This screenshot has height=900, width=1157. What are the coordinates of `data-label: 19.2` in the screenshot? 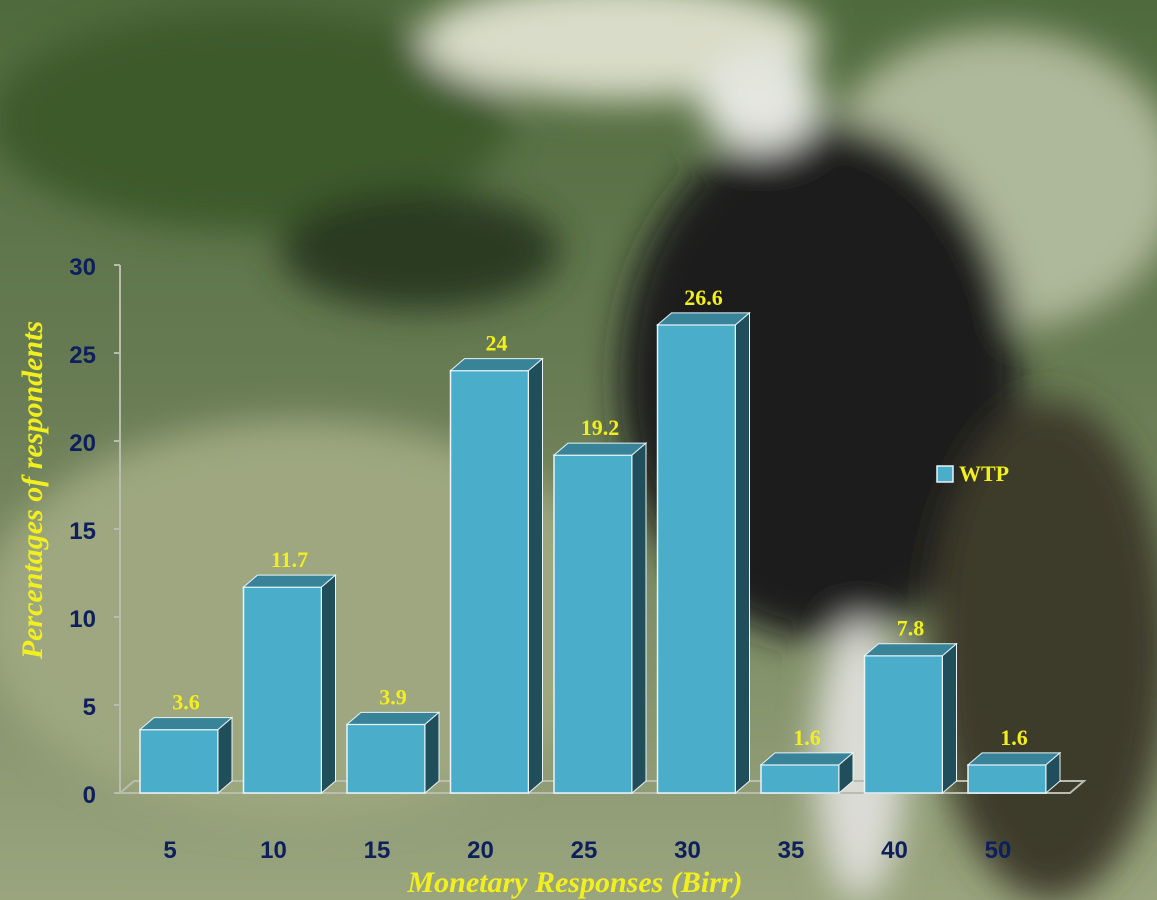 It's located at (600, 427).